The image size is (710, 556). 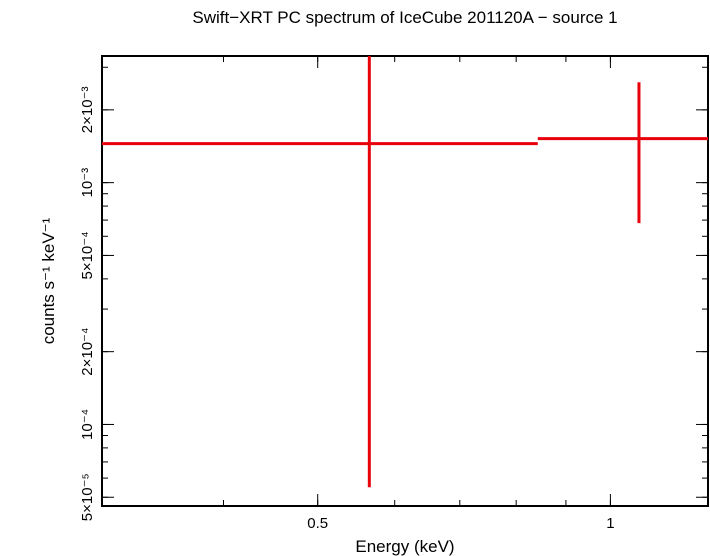 What do you see at coordinates (87, 497) in the screenshot?
I see `y-tick-label: 5×10⁻⁵` at bounding box center [87, 497].